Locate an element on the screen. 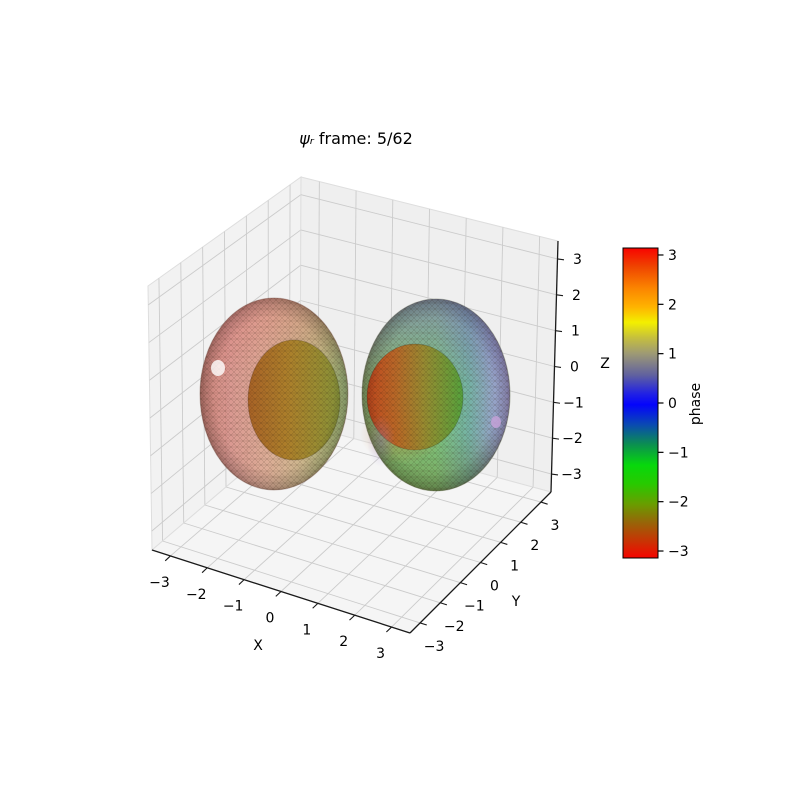 The image size is (800, 805). x-axis-label: X is located at coordinates (258, 646).